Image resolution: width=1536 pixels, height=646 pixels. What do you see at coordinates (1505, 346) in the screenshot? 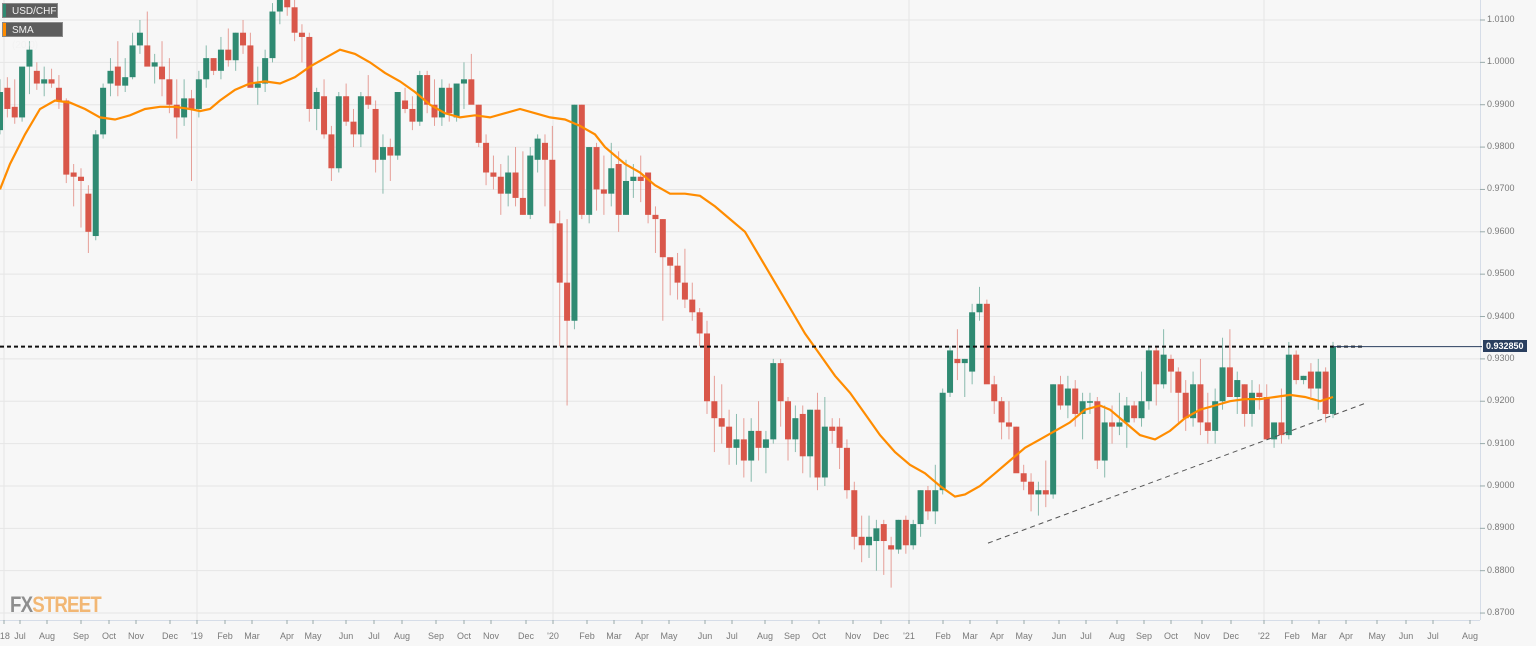
I see `current-price-tag: 0.932850` at bounding box center [1505, 346].